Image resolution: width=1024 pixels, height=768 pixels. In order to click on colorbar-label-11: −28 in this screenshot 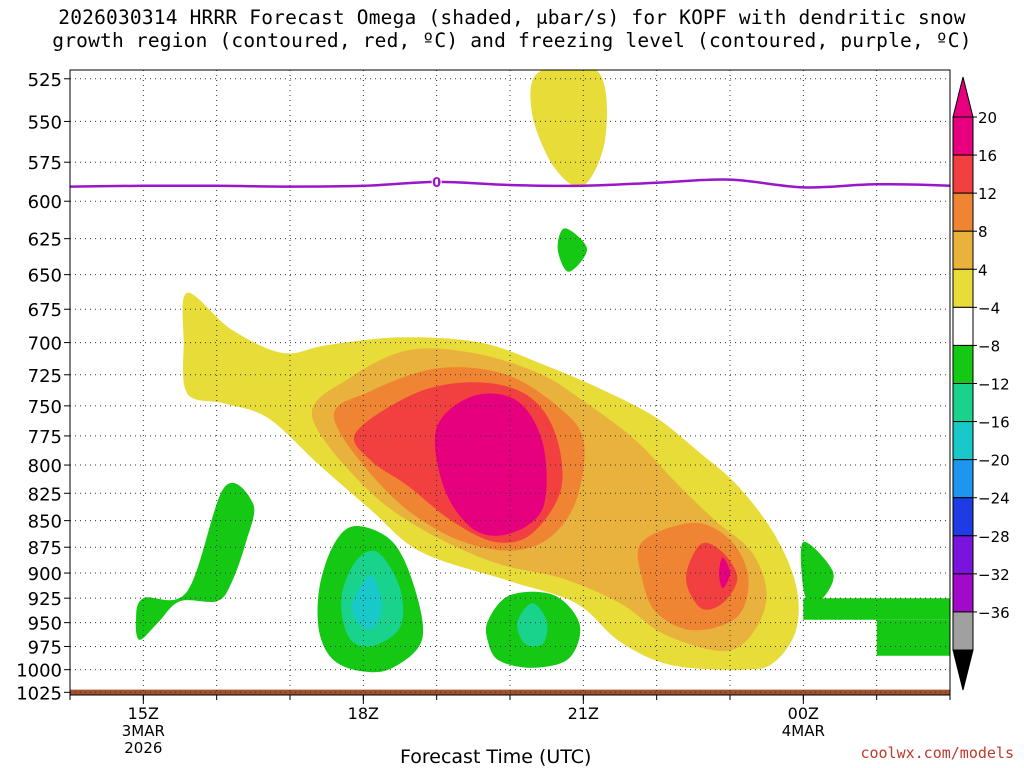, I will do `click(994, 537)`.